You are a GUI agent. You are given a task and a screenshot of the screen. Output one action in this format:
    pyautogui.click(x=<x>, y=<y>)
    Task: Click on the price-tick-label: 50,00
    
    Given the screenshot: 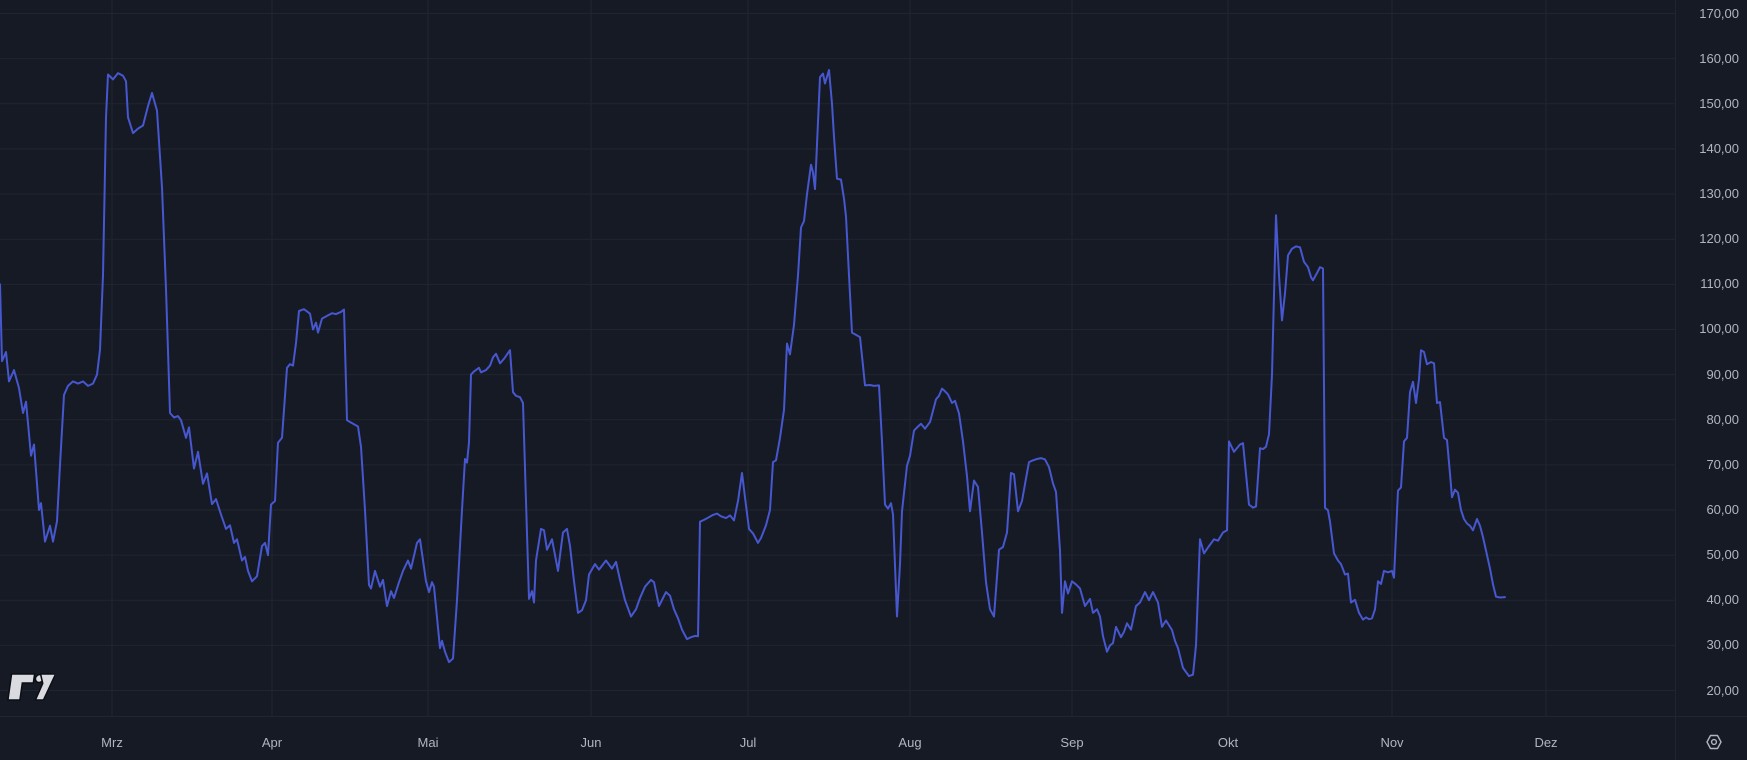 What is the action you would take?
    pyautogui.click(x=1722, y=555)
    